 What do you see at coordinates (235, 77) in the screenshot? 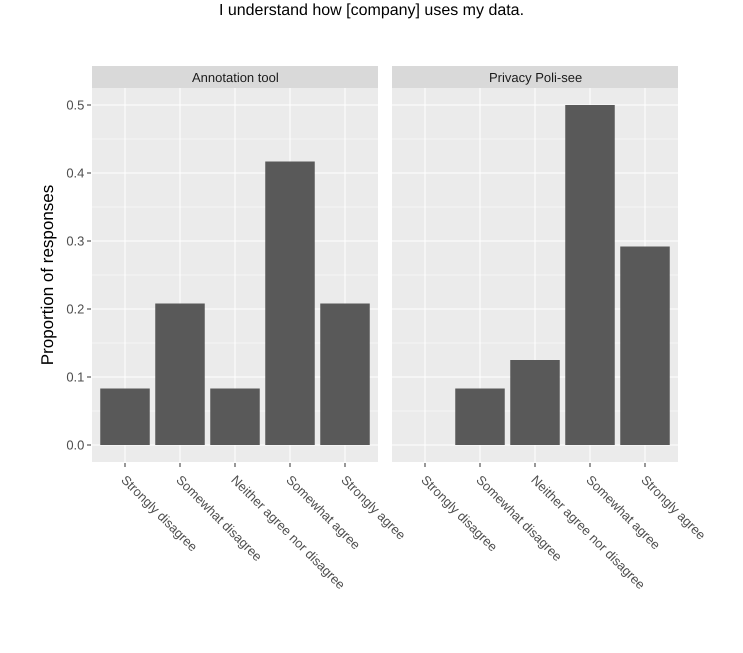
I see `chart-subtitle: Annotation tool` at bounding box center [235, 77].